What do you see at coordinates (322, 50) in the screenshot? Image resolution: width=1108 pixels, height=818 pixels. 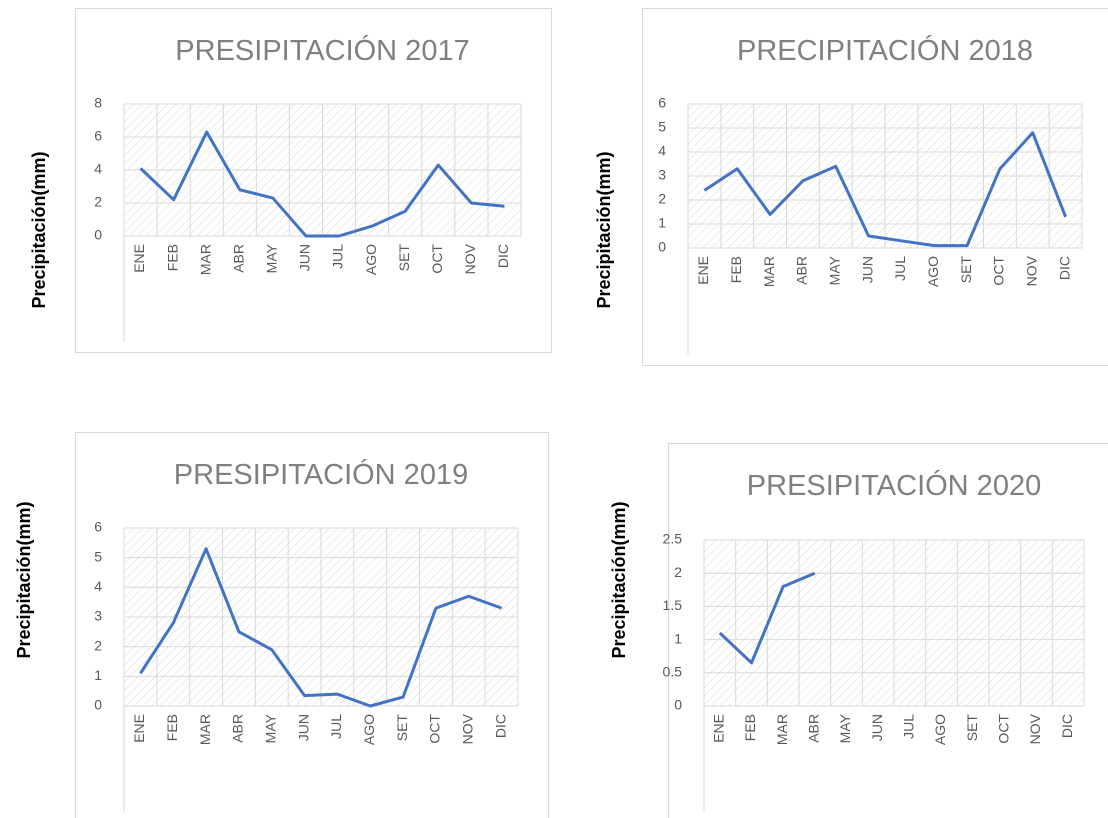 I see `chart-title: PRESIPITACIÓN 2017` at bounding box center [322, 50].